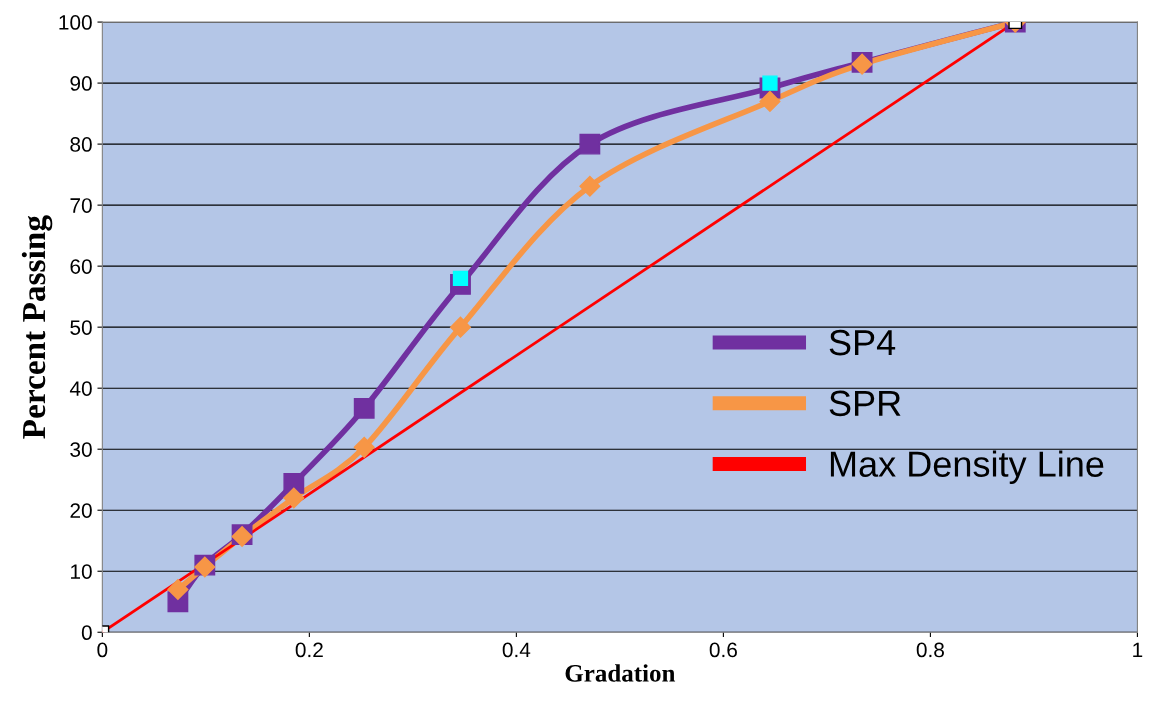 This screenshot has width=1163, height=712. I want to click on y-tick-label: 40, so click(80, 388).